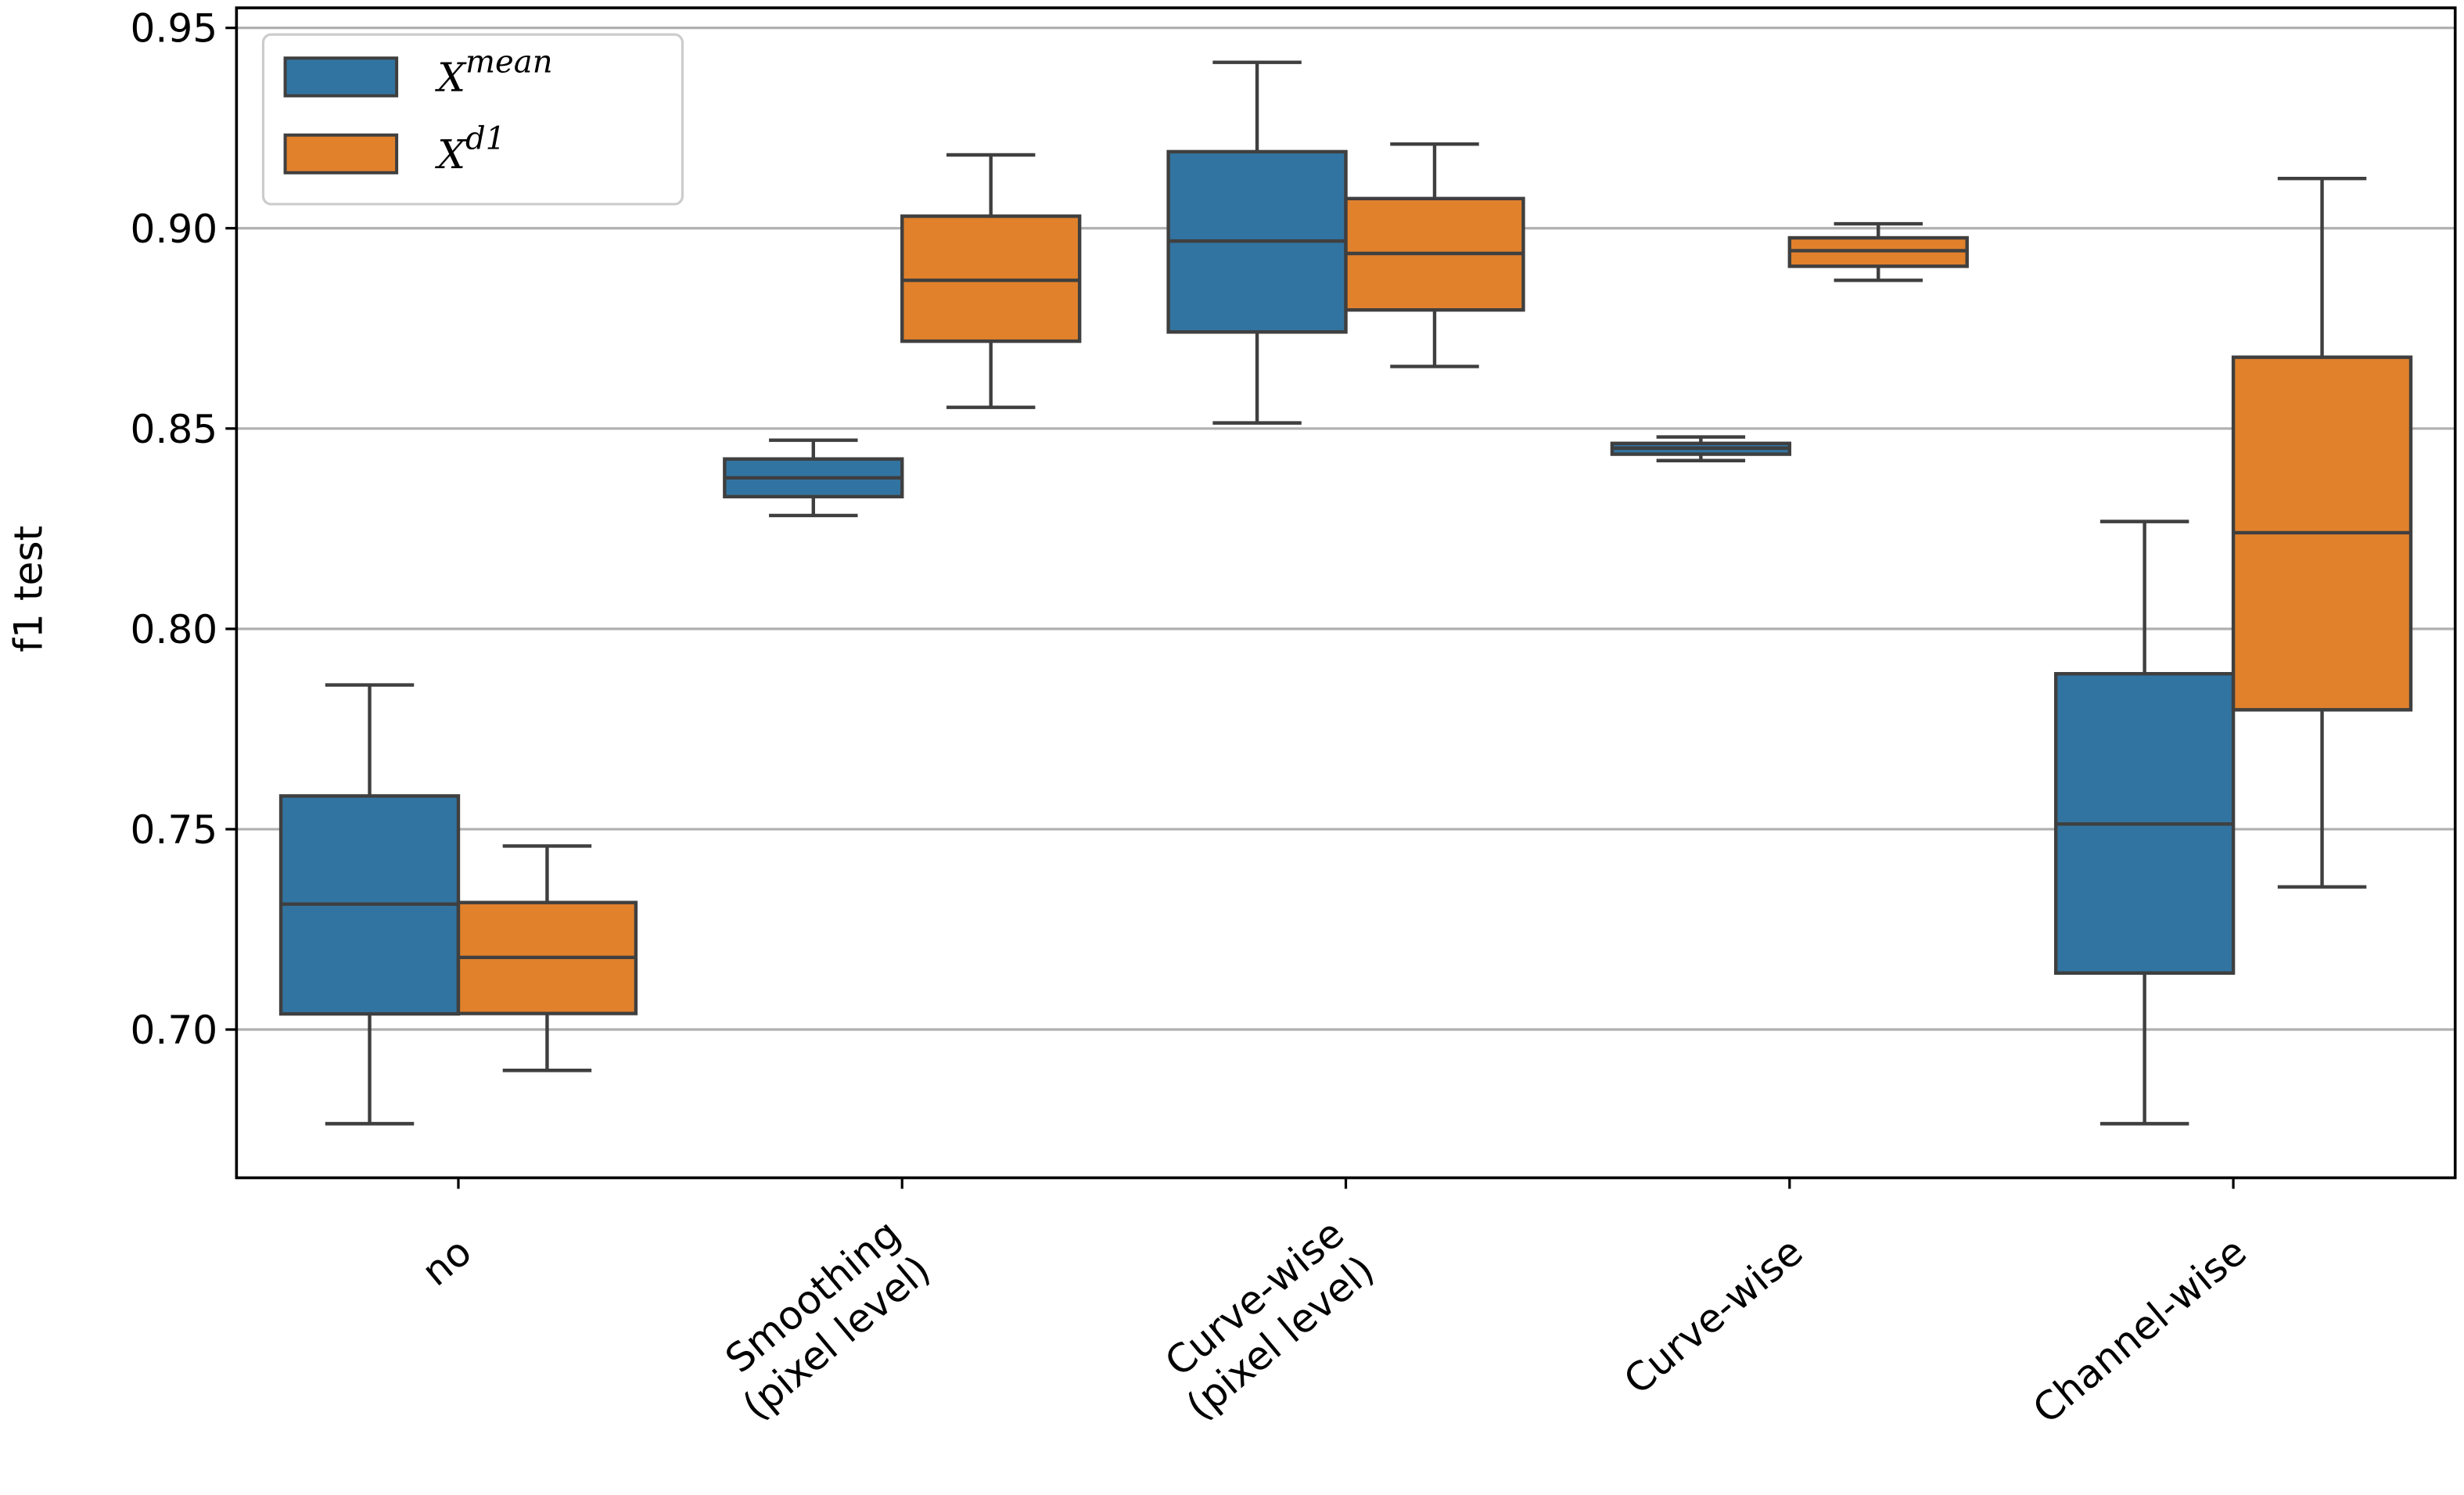 The width and height of the screenshot is (2464, 1495). Describe the element at coordinates (174, 629) in the screenshot. I see `y-tick-label: 0.80` at that location.